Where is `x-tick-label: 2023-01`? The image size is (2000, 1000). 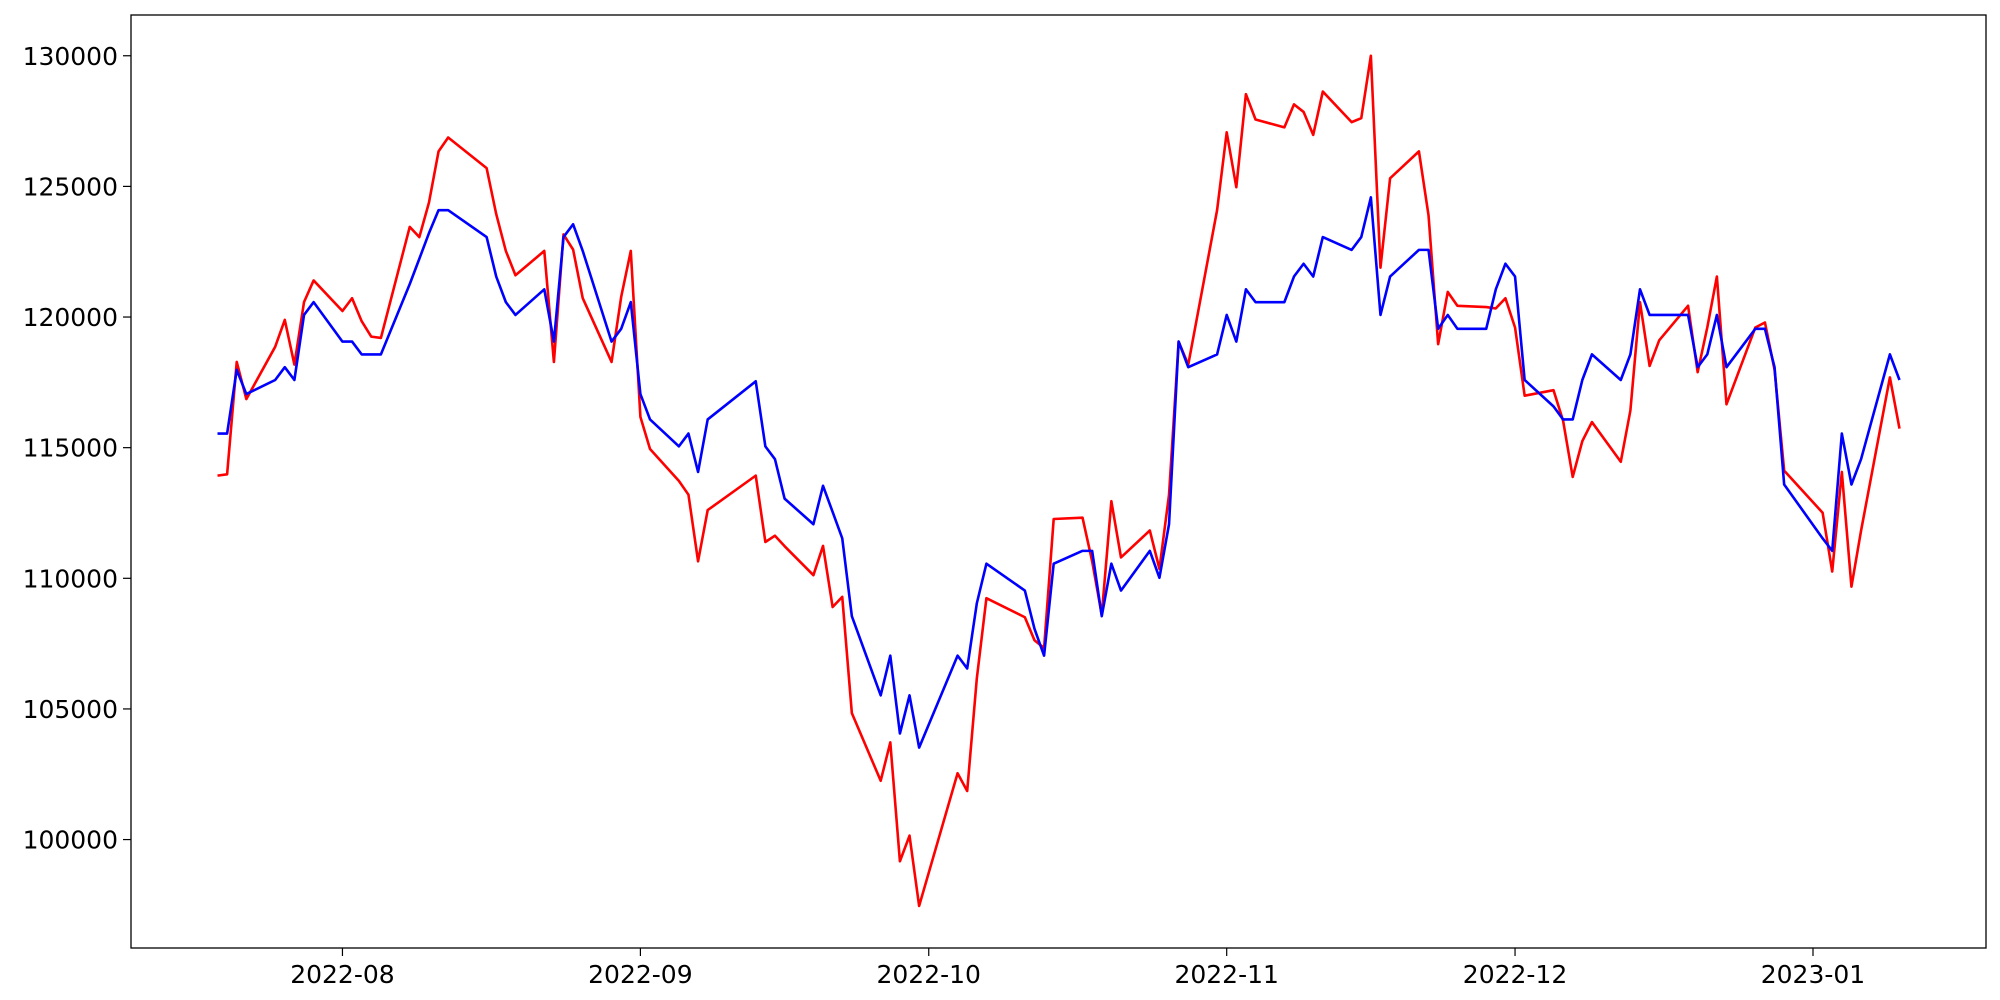
x-tick-label: 2023-01 is located at coordinates (1813, 974).